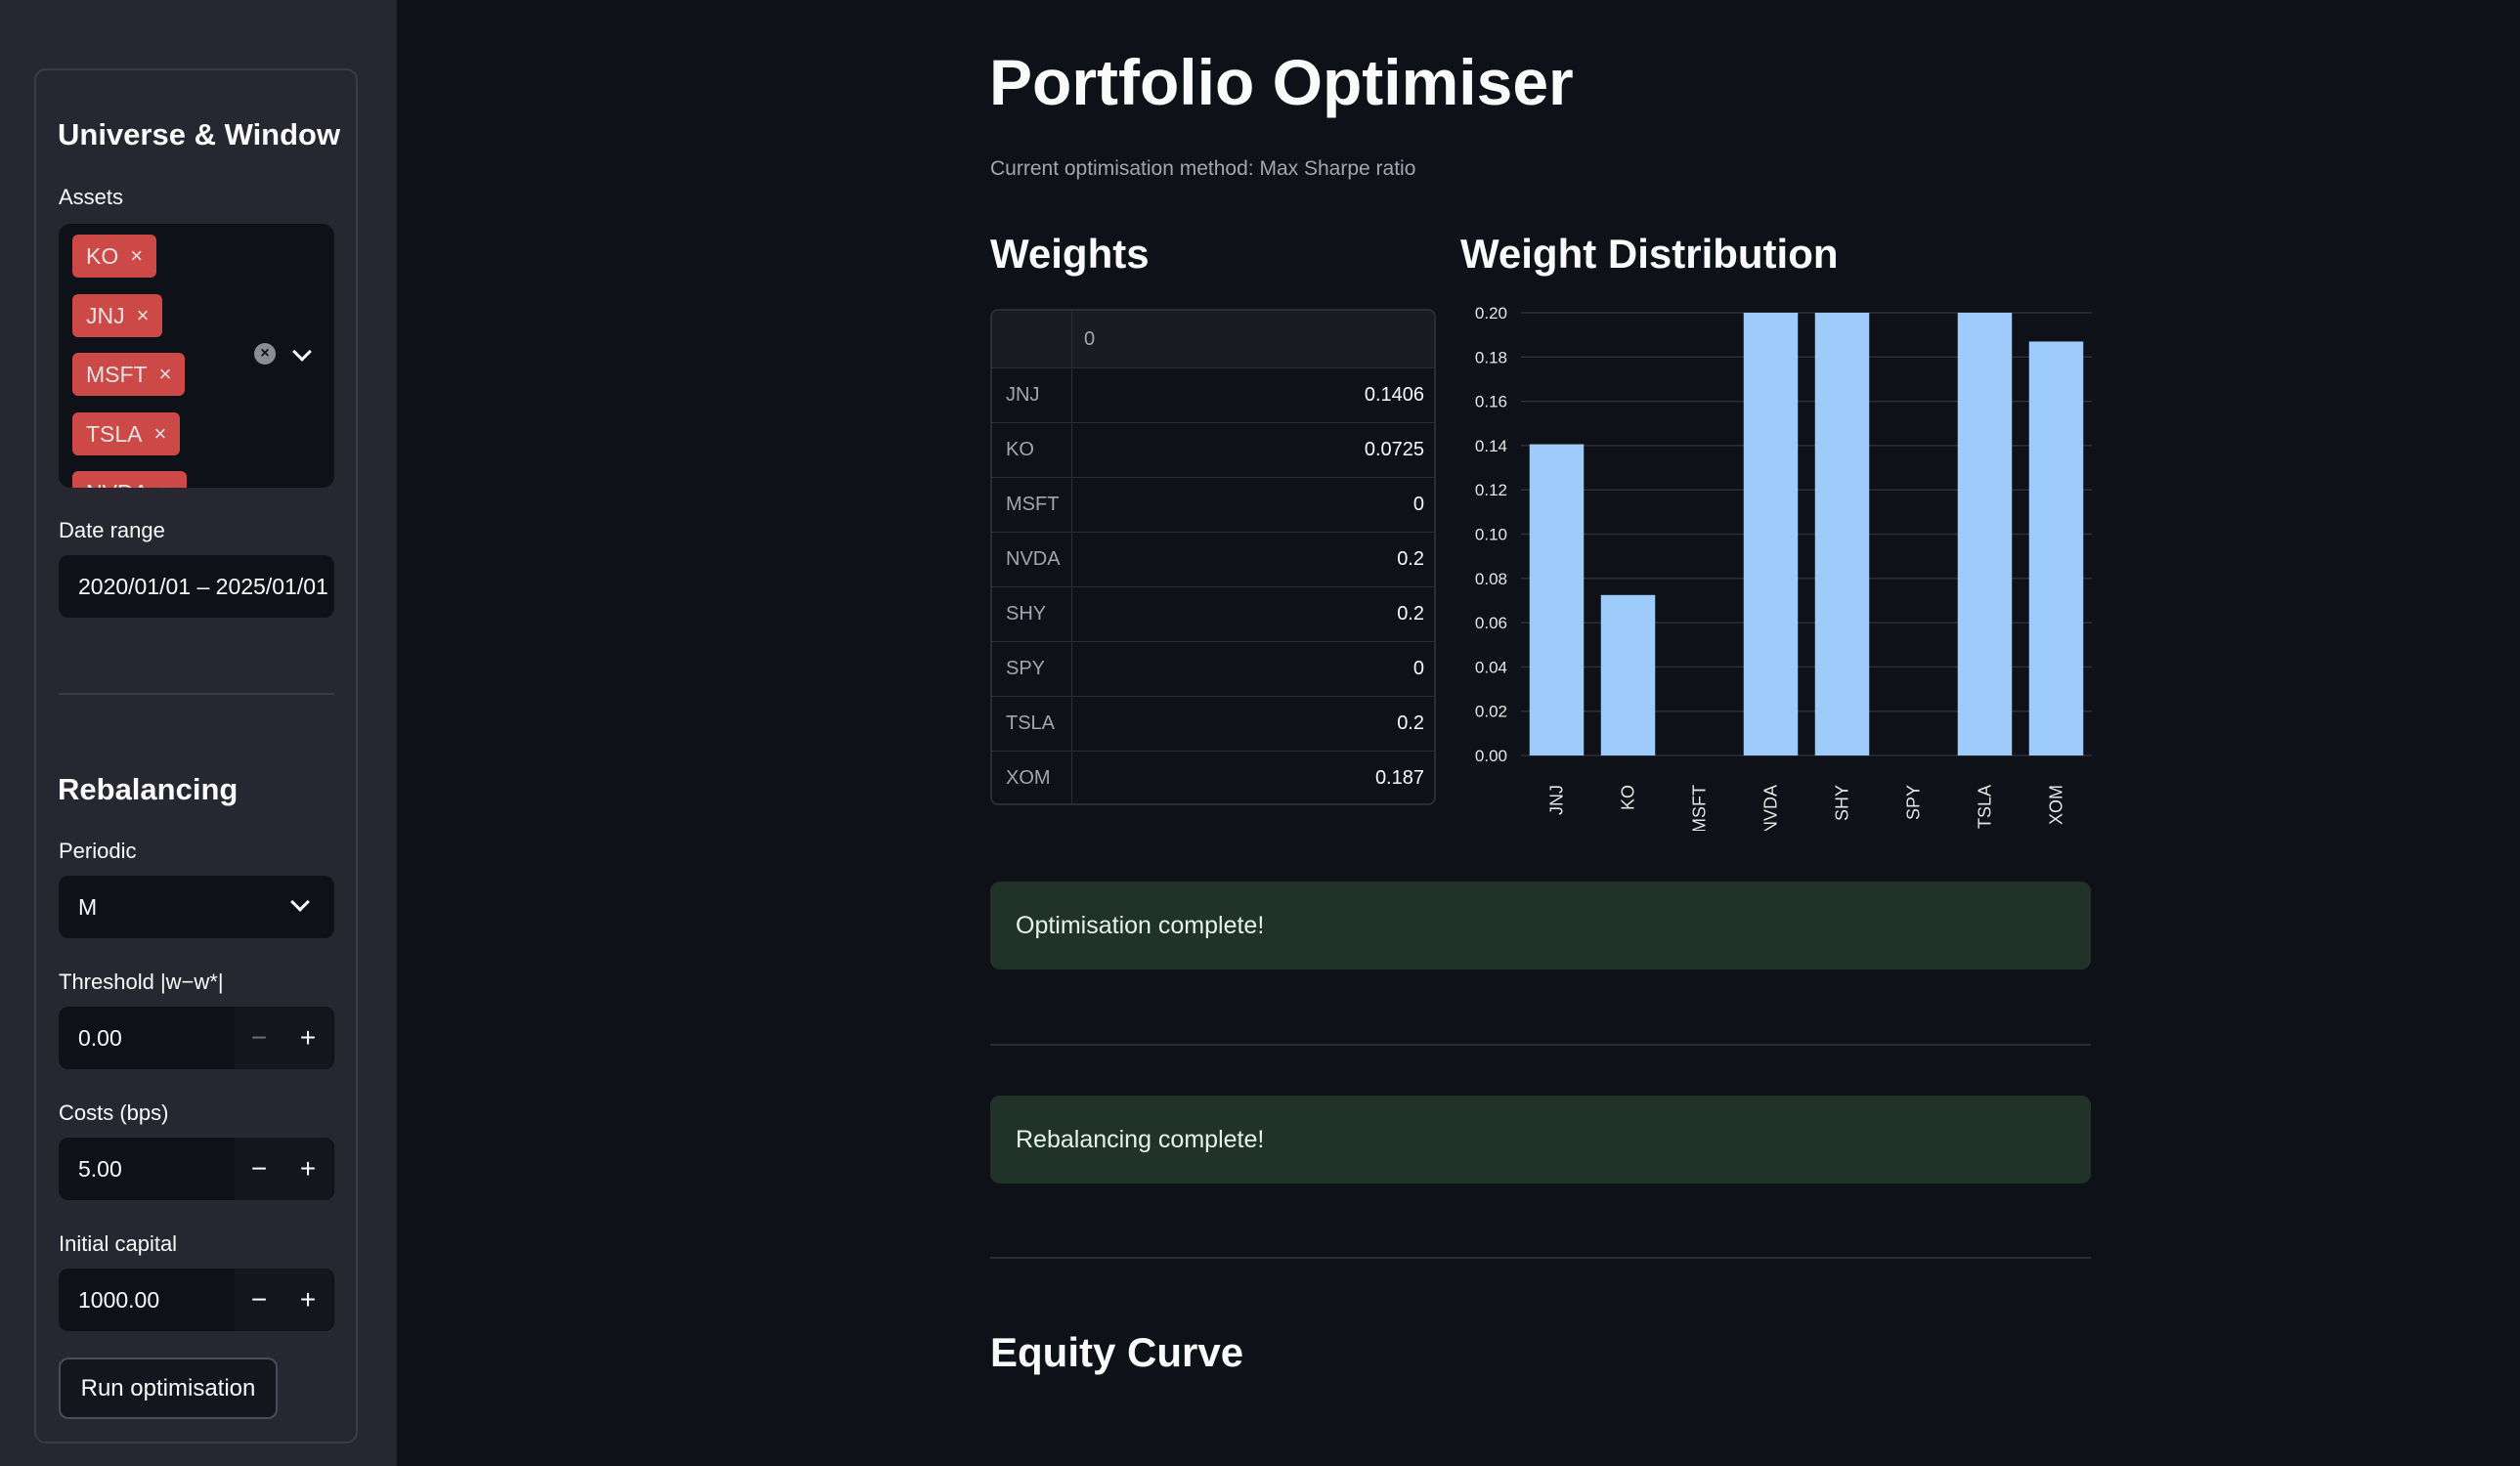  What do you see at coordinates (1491, 623) in the screenshot?
I see `y-tick-label: 0.06` at bounding box center [1491, 623].